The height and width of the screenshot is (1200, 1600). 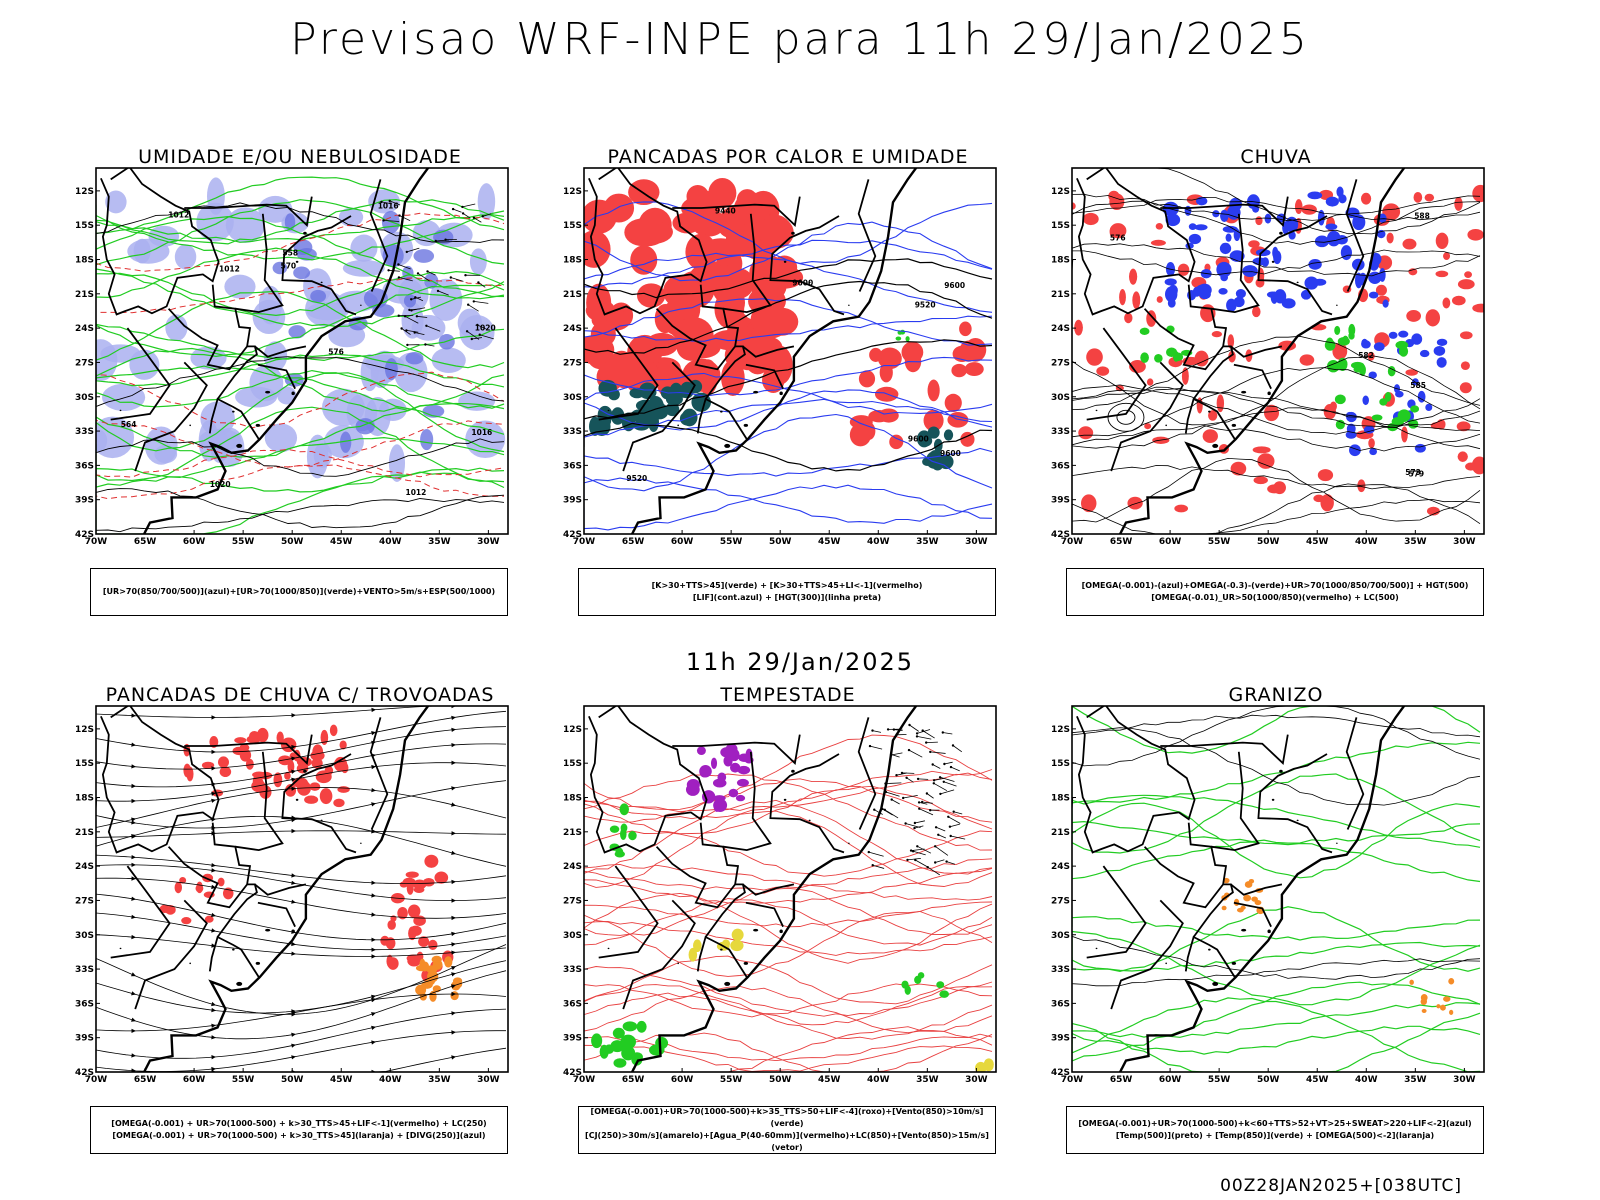 I want to click on isoline-label: 573, so click(x=1413, y=472).